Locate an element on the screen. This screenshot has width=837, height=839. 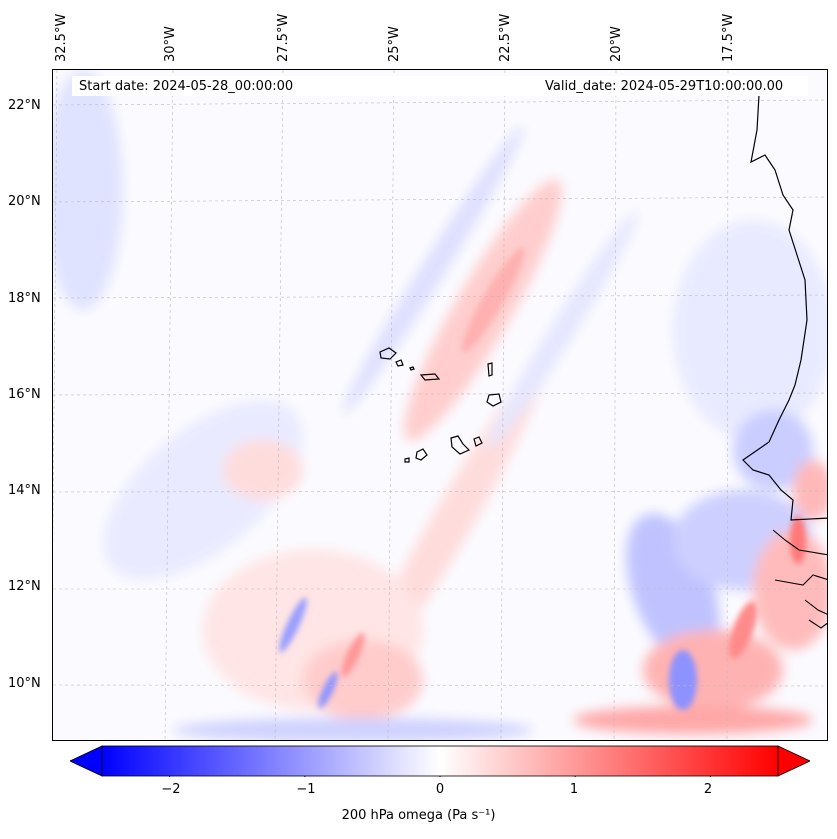
lon-label: 27.5°W is located at coordinates (283, 37).